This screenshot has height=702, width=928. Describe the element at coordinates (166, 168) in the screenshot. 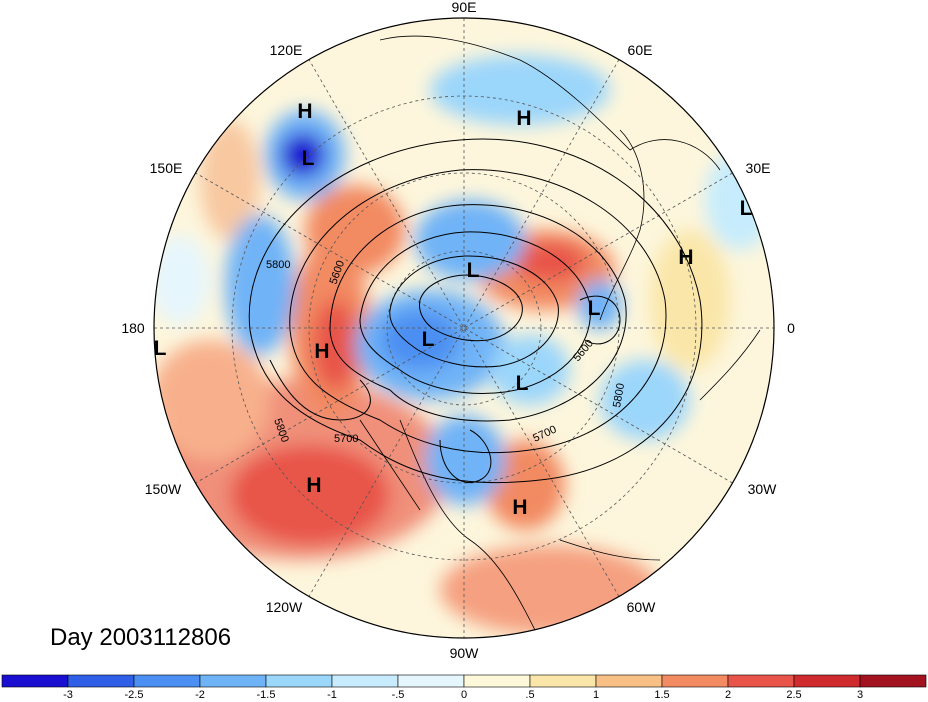

I see `longitude-label: 150E` at that location.